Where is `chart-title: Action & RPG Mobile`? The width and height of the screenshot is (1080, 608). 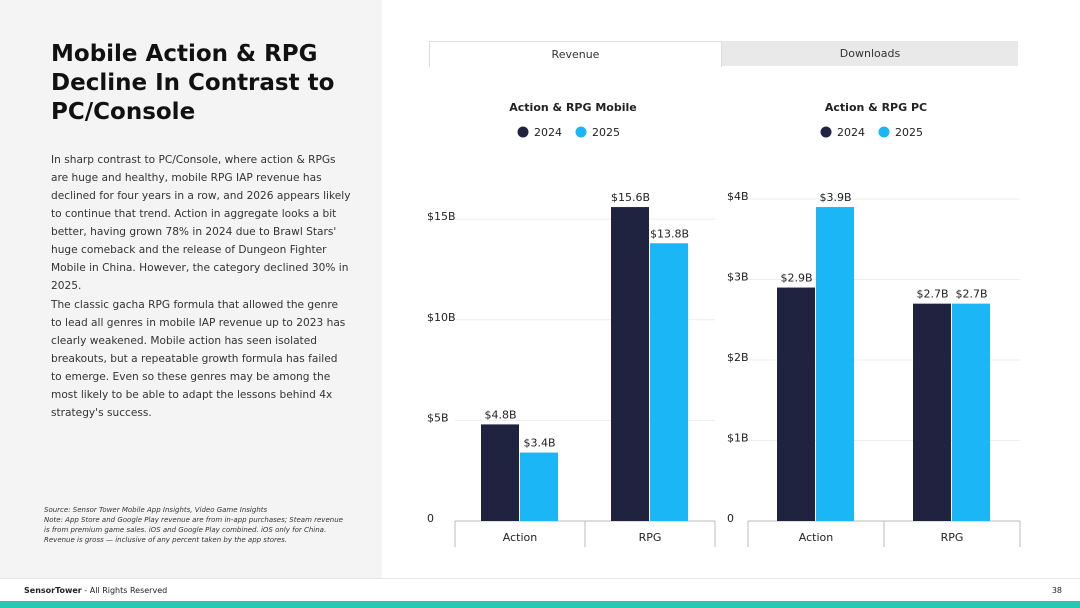 chart-title: Action & RPG Mobile is located at coordinates (572, 107).